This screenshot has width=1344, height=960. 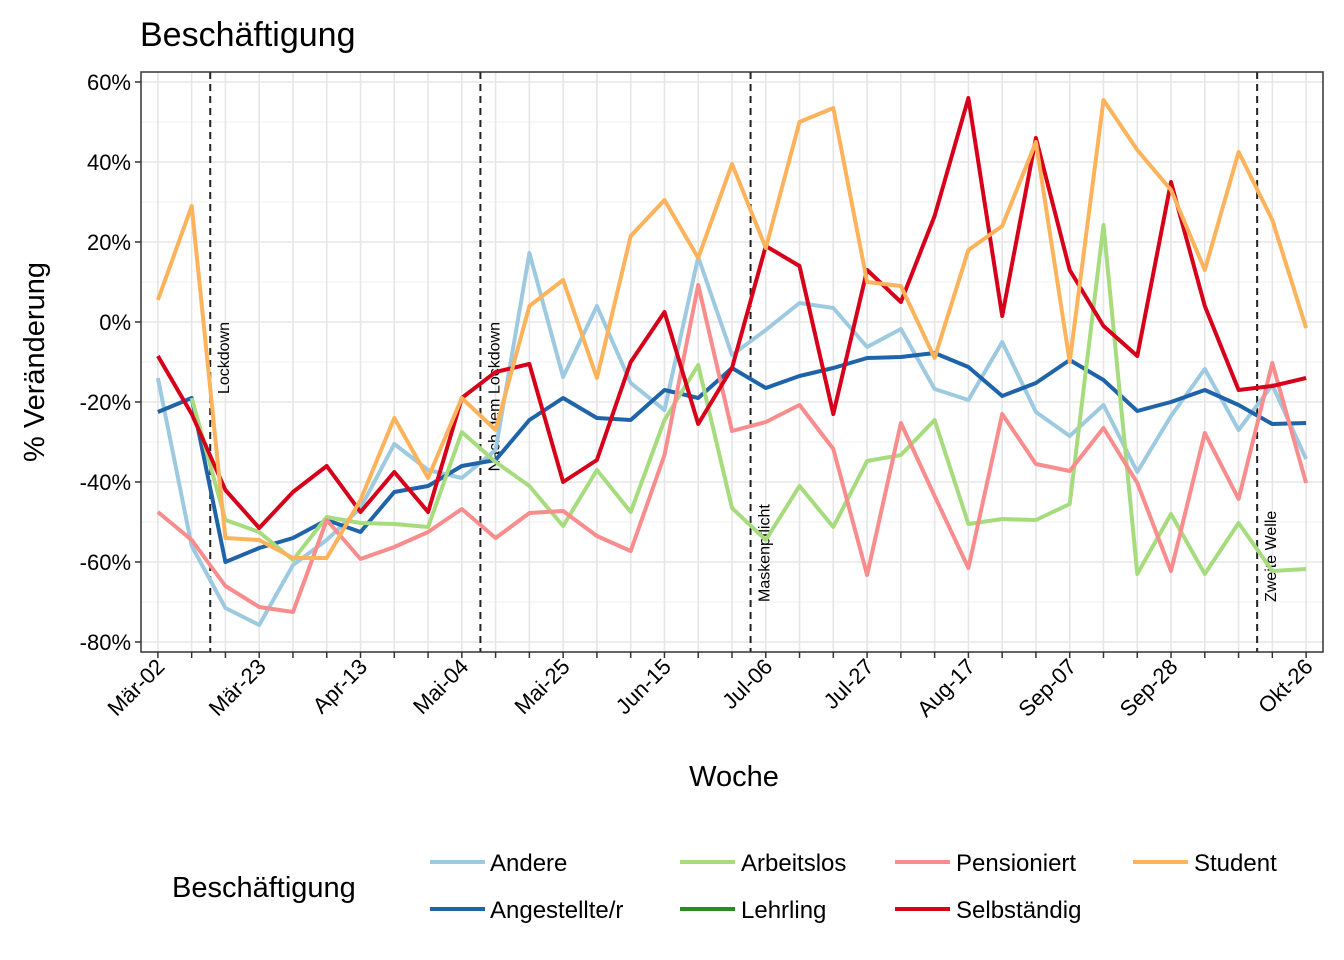 I want to click on annotation-label: Zweite Welle, so click(x=1271, y=556).